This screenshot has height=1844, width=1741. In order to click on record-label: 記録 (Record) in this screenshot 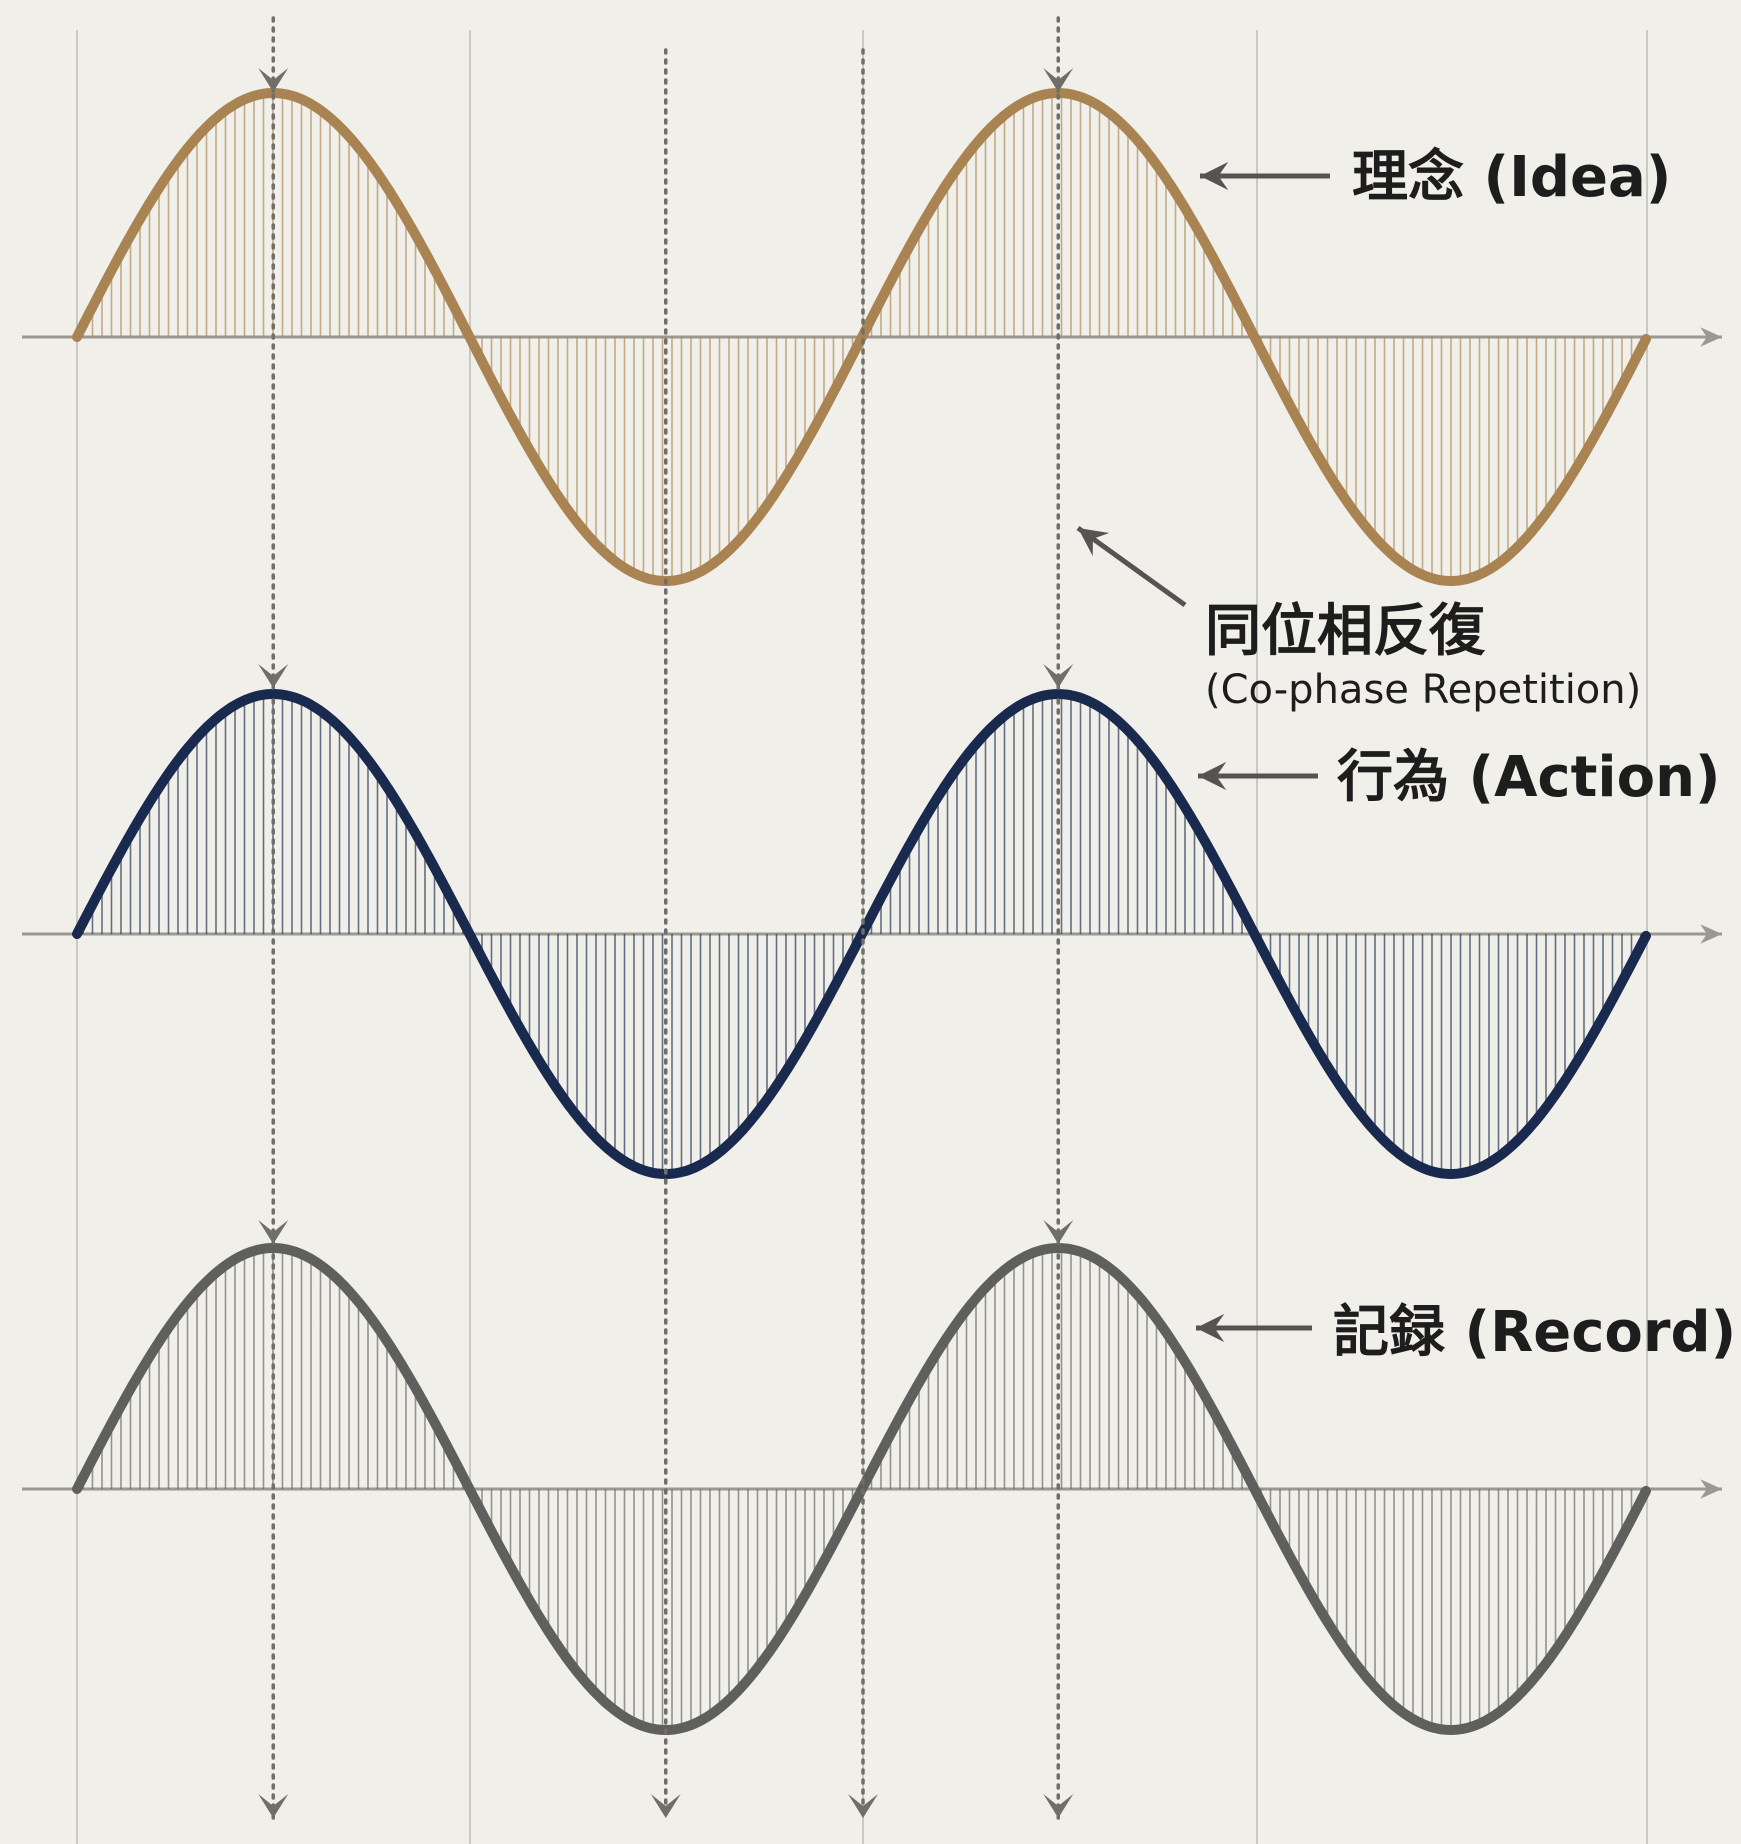, I will do `click(1534, 1332)`.